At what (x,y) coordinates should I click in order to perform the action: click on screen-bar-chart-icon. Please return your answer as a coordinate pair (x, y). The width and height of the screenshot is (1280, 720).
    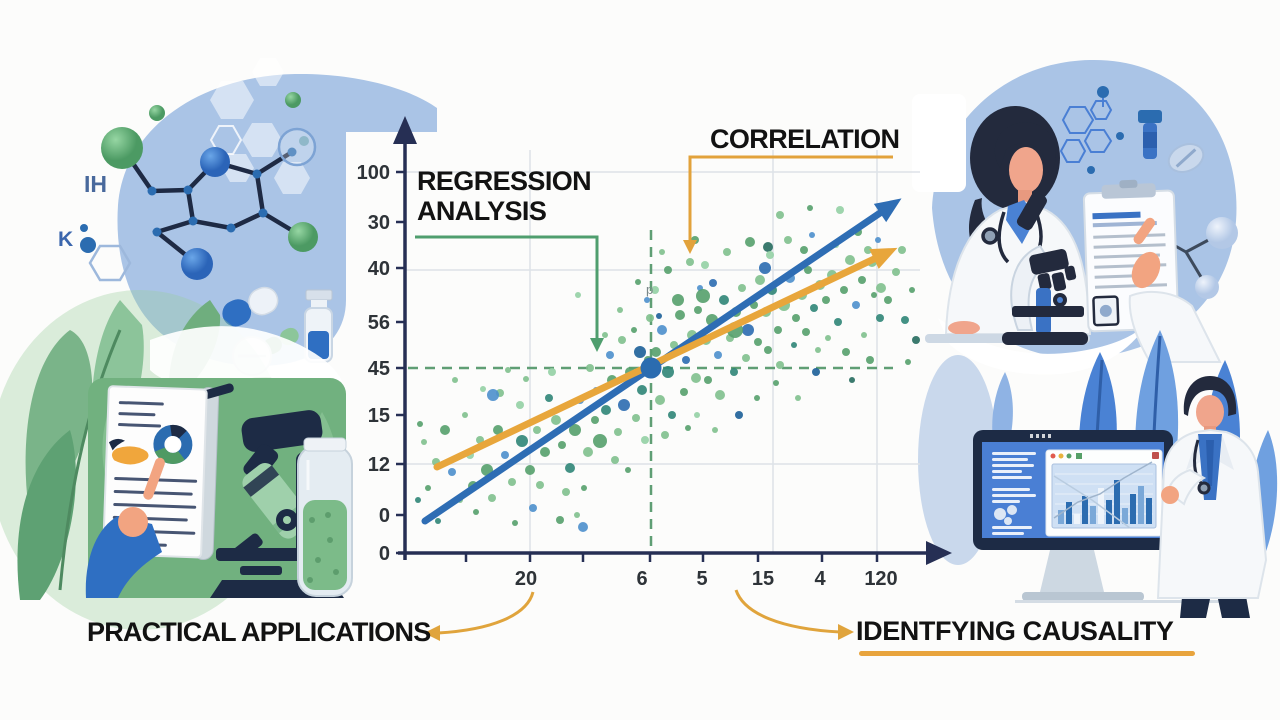
    Looking at the image, I should click on (1104, 495).